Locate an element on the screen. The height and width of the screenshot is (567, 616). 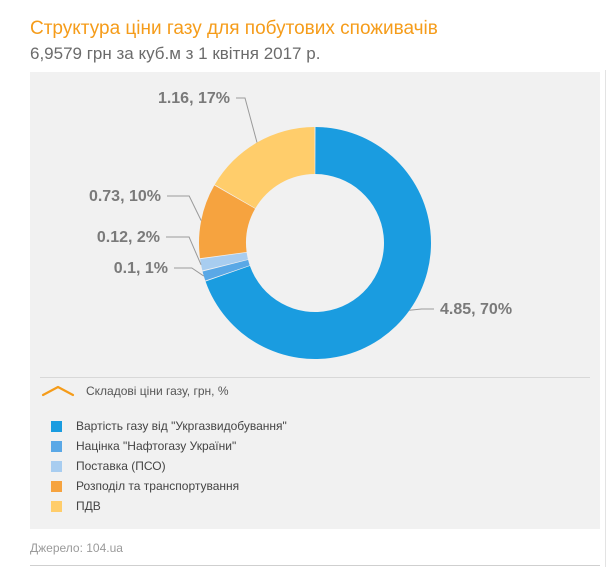
legend-item: Вартість газу від "Укргазвидобування" is located at coordinates (169, 426).